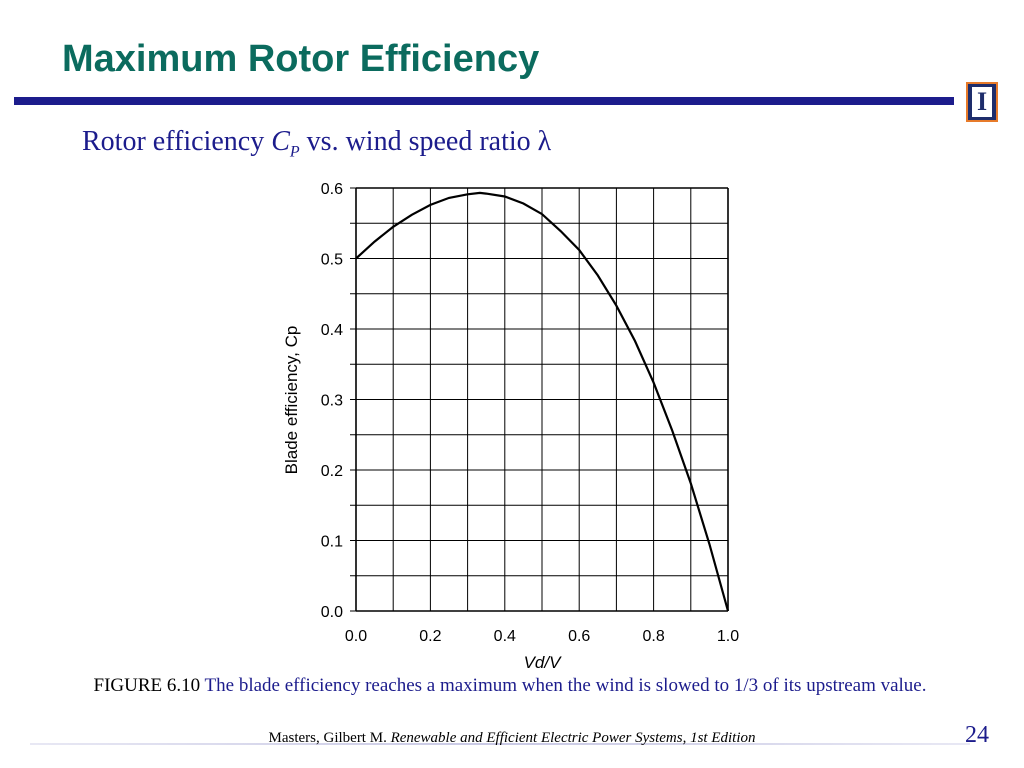 This screenshot has height=768, width=1024. I want to click on x-axis-label: Vd/V, so click(543, 662).